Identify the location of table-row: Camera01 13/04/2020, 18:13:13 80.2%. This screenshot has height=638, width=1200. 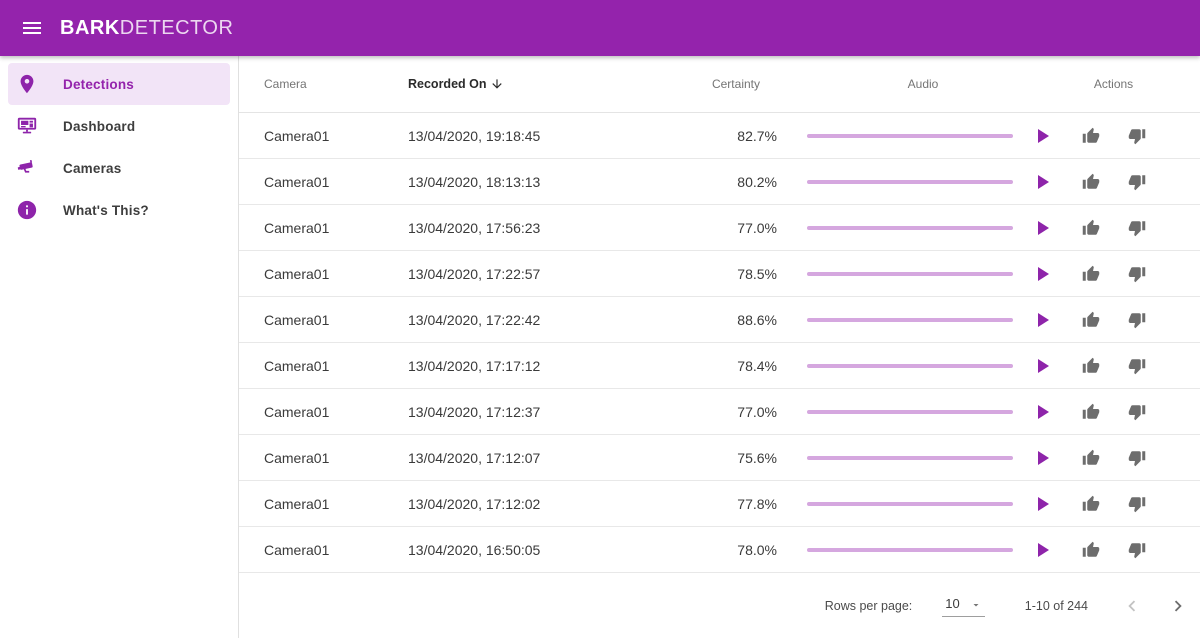
(719, 182).